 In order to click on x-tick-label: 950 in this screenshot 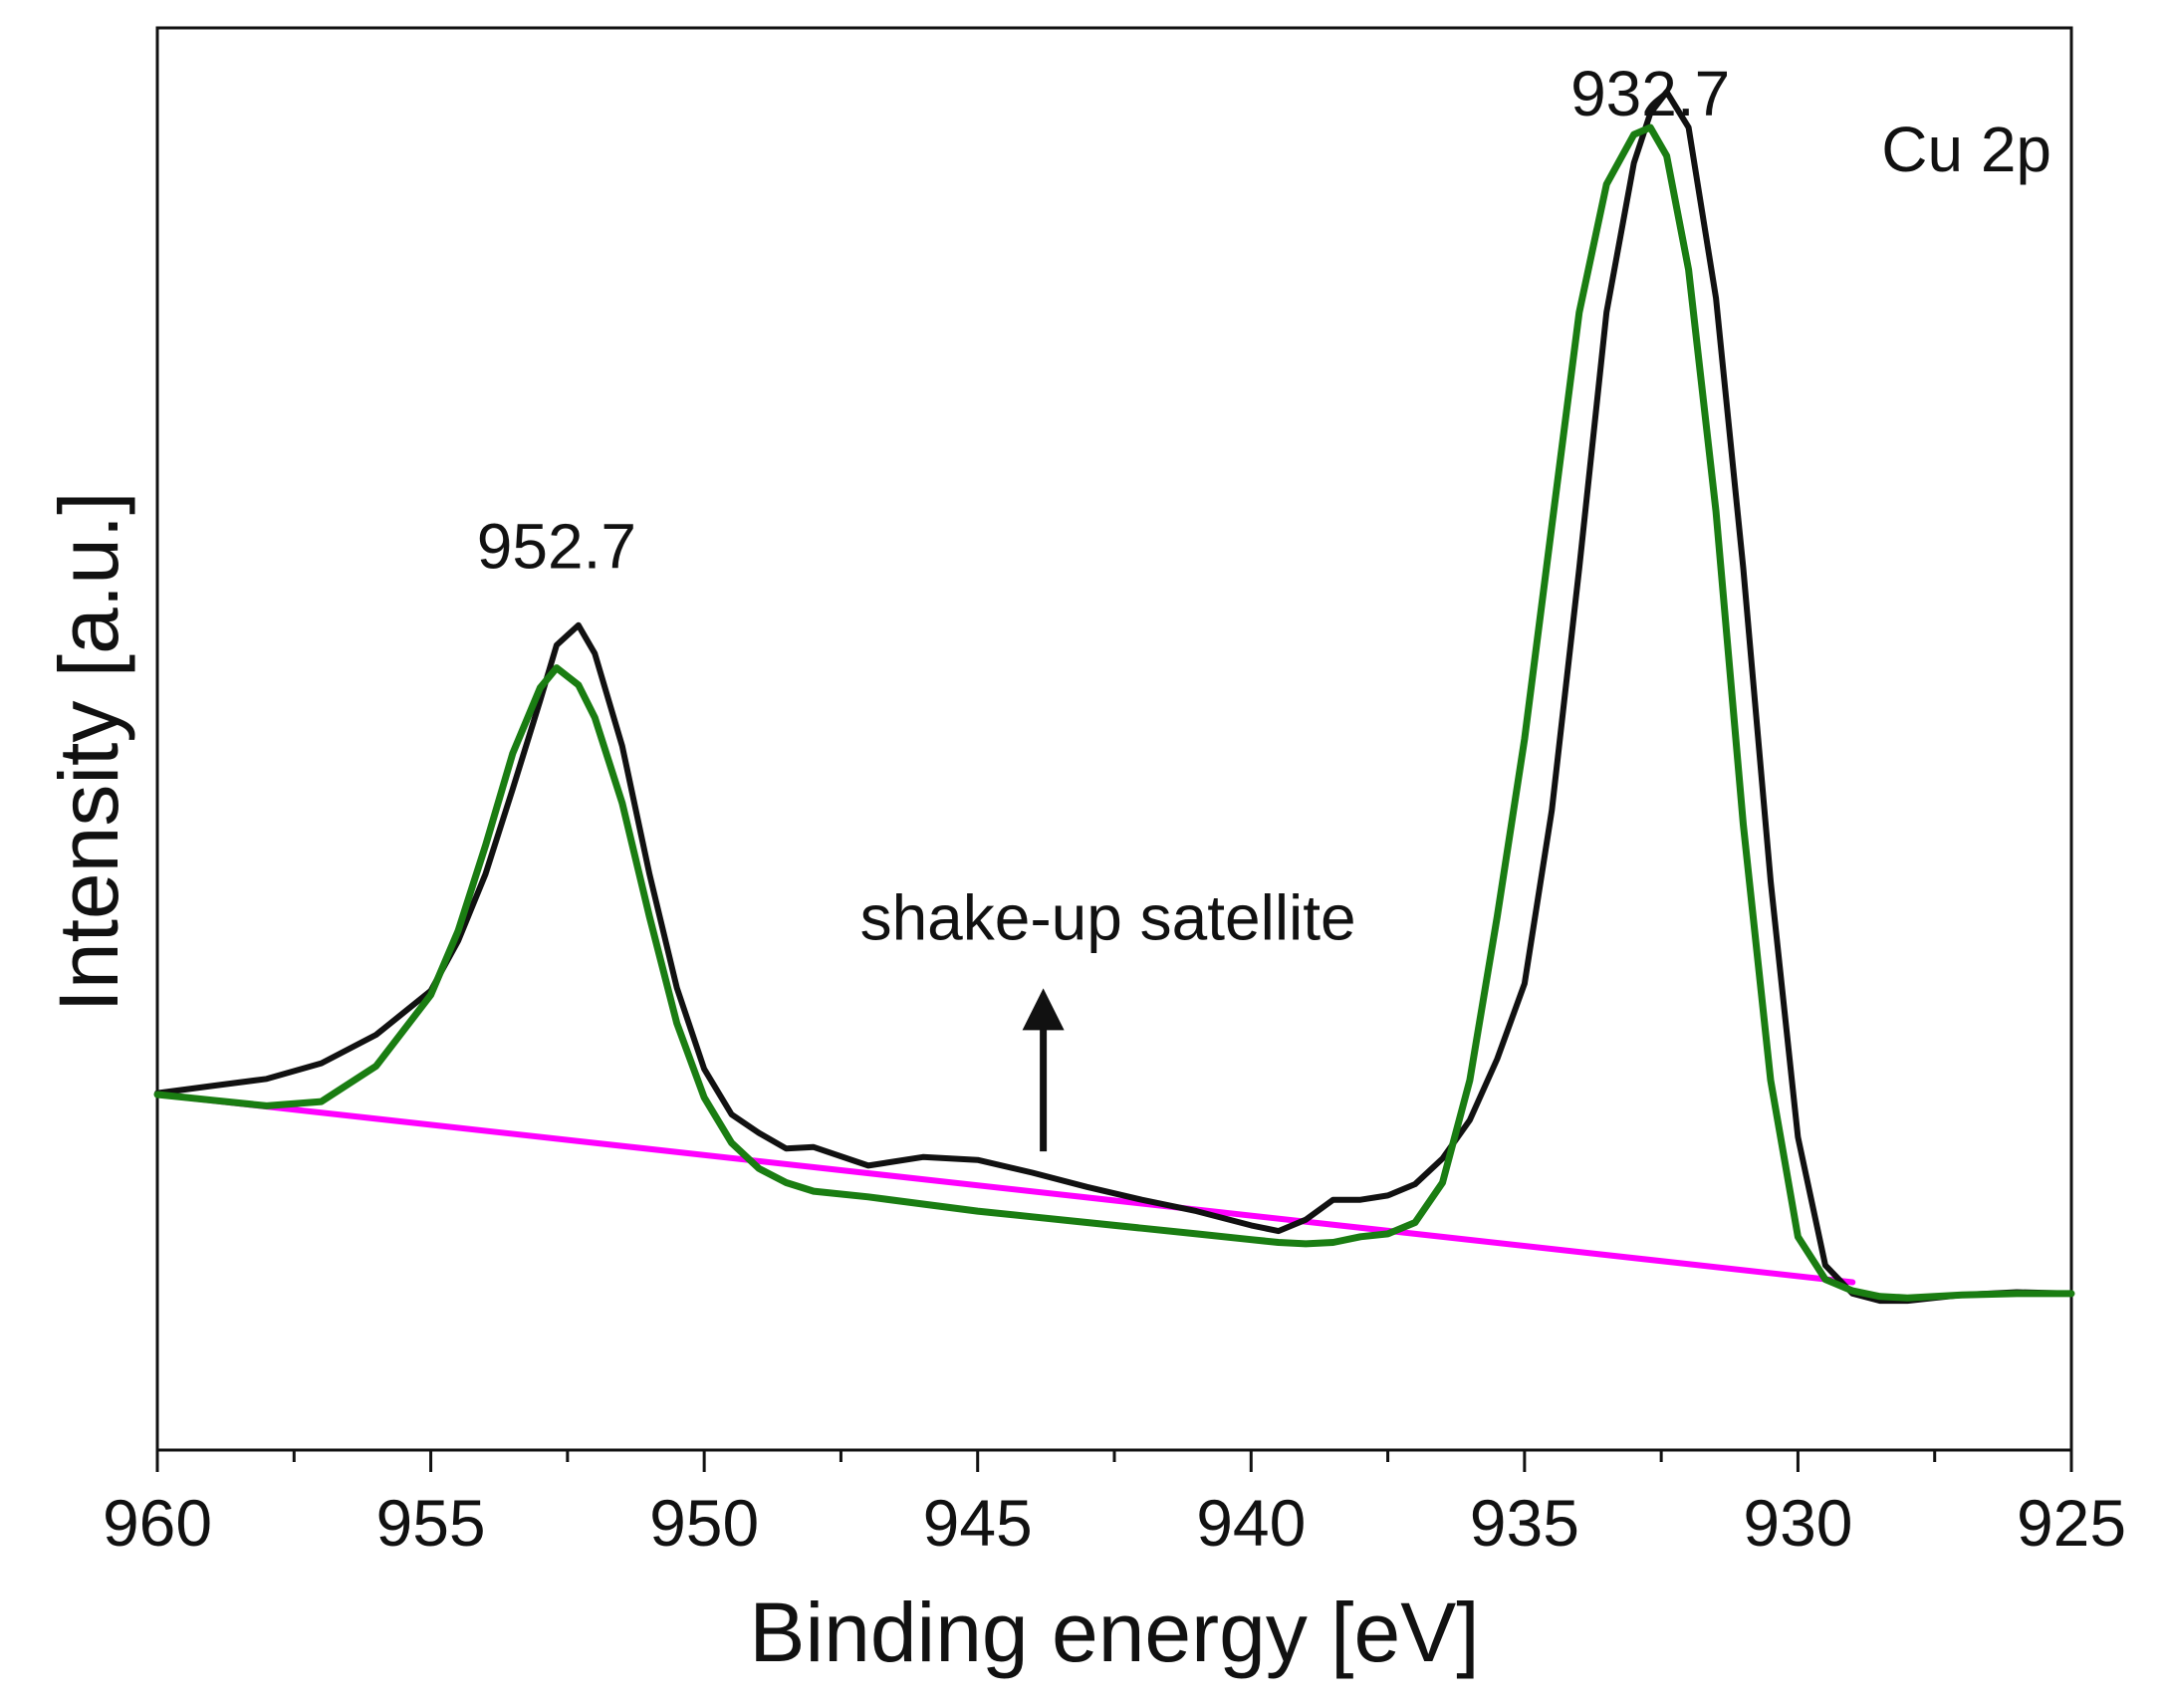, I will do `click(704, 1523)`.